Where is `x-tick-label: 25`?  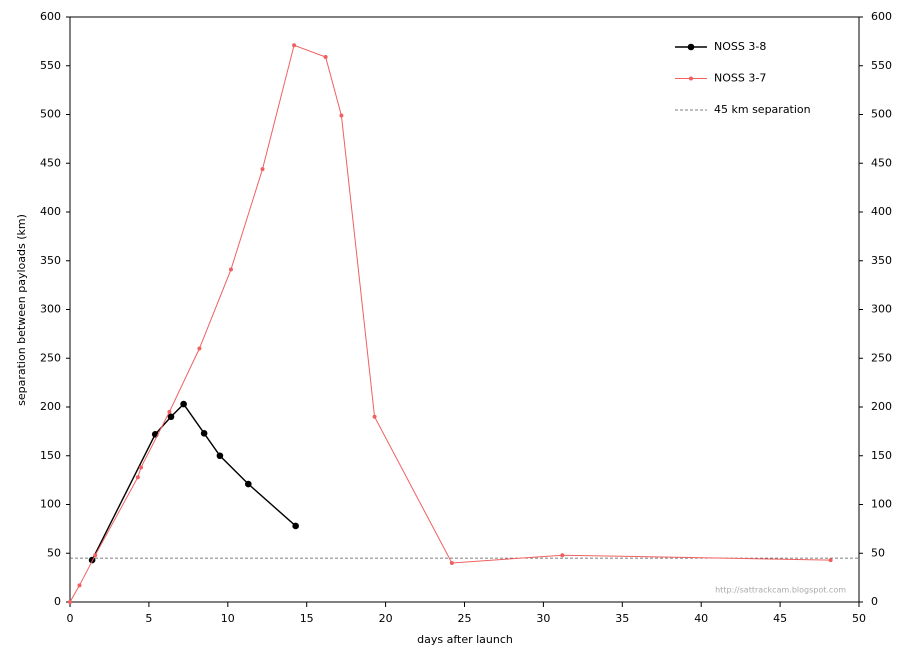 x-tick-label: 25 is located at coordinates (465, 618).